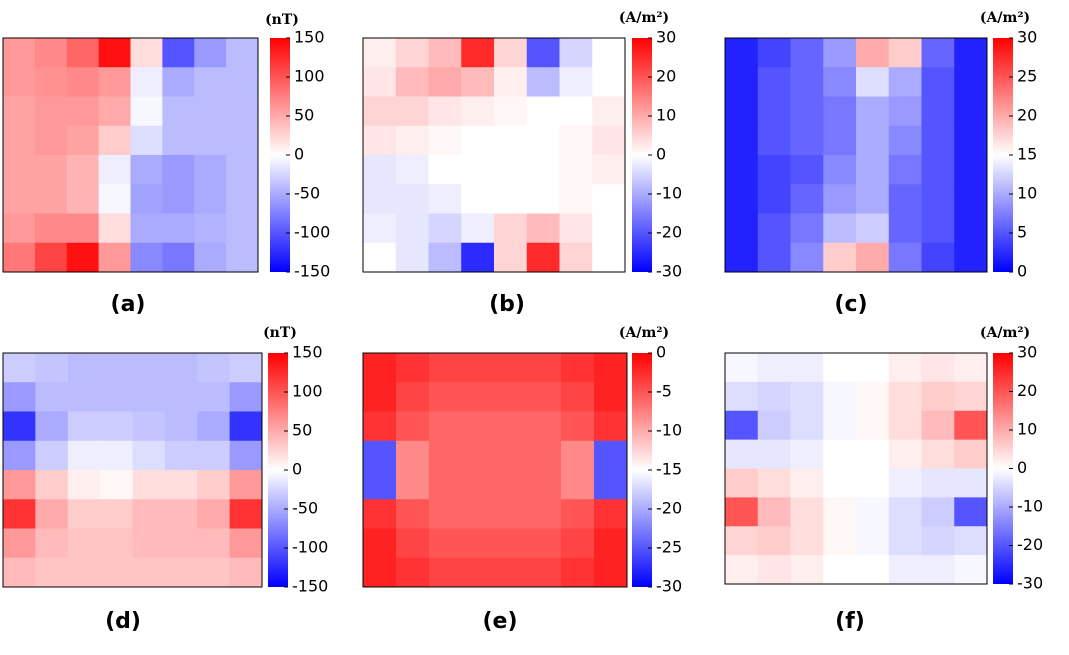 The height and width of the screenshot is (655, 1069). Describe the element at coordinates (669, 508) in the screenshot. I see `colorbar-tick-label: -20` at that location.